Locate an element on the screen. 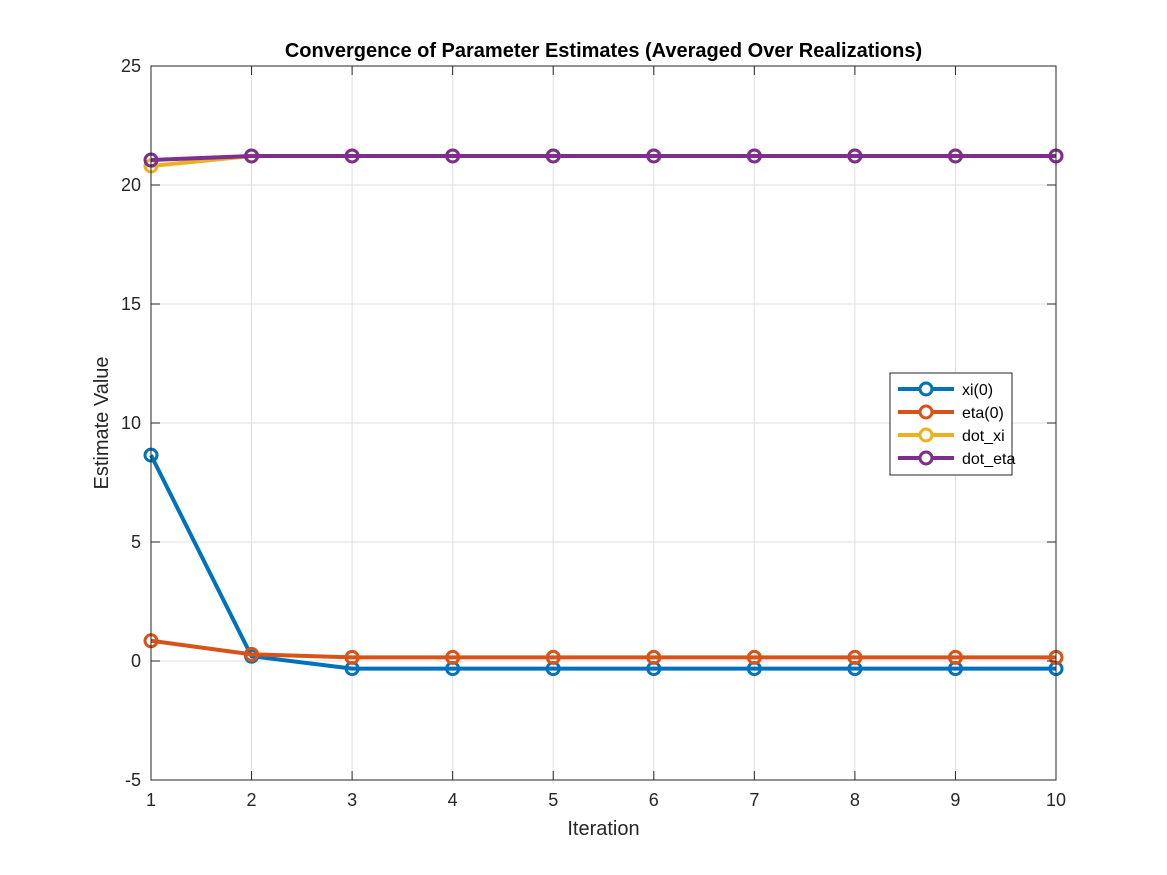 The height and width of the screenshot is (875, 1167). y-tick-label: 20 is located at coordinates (131, 185).